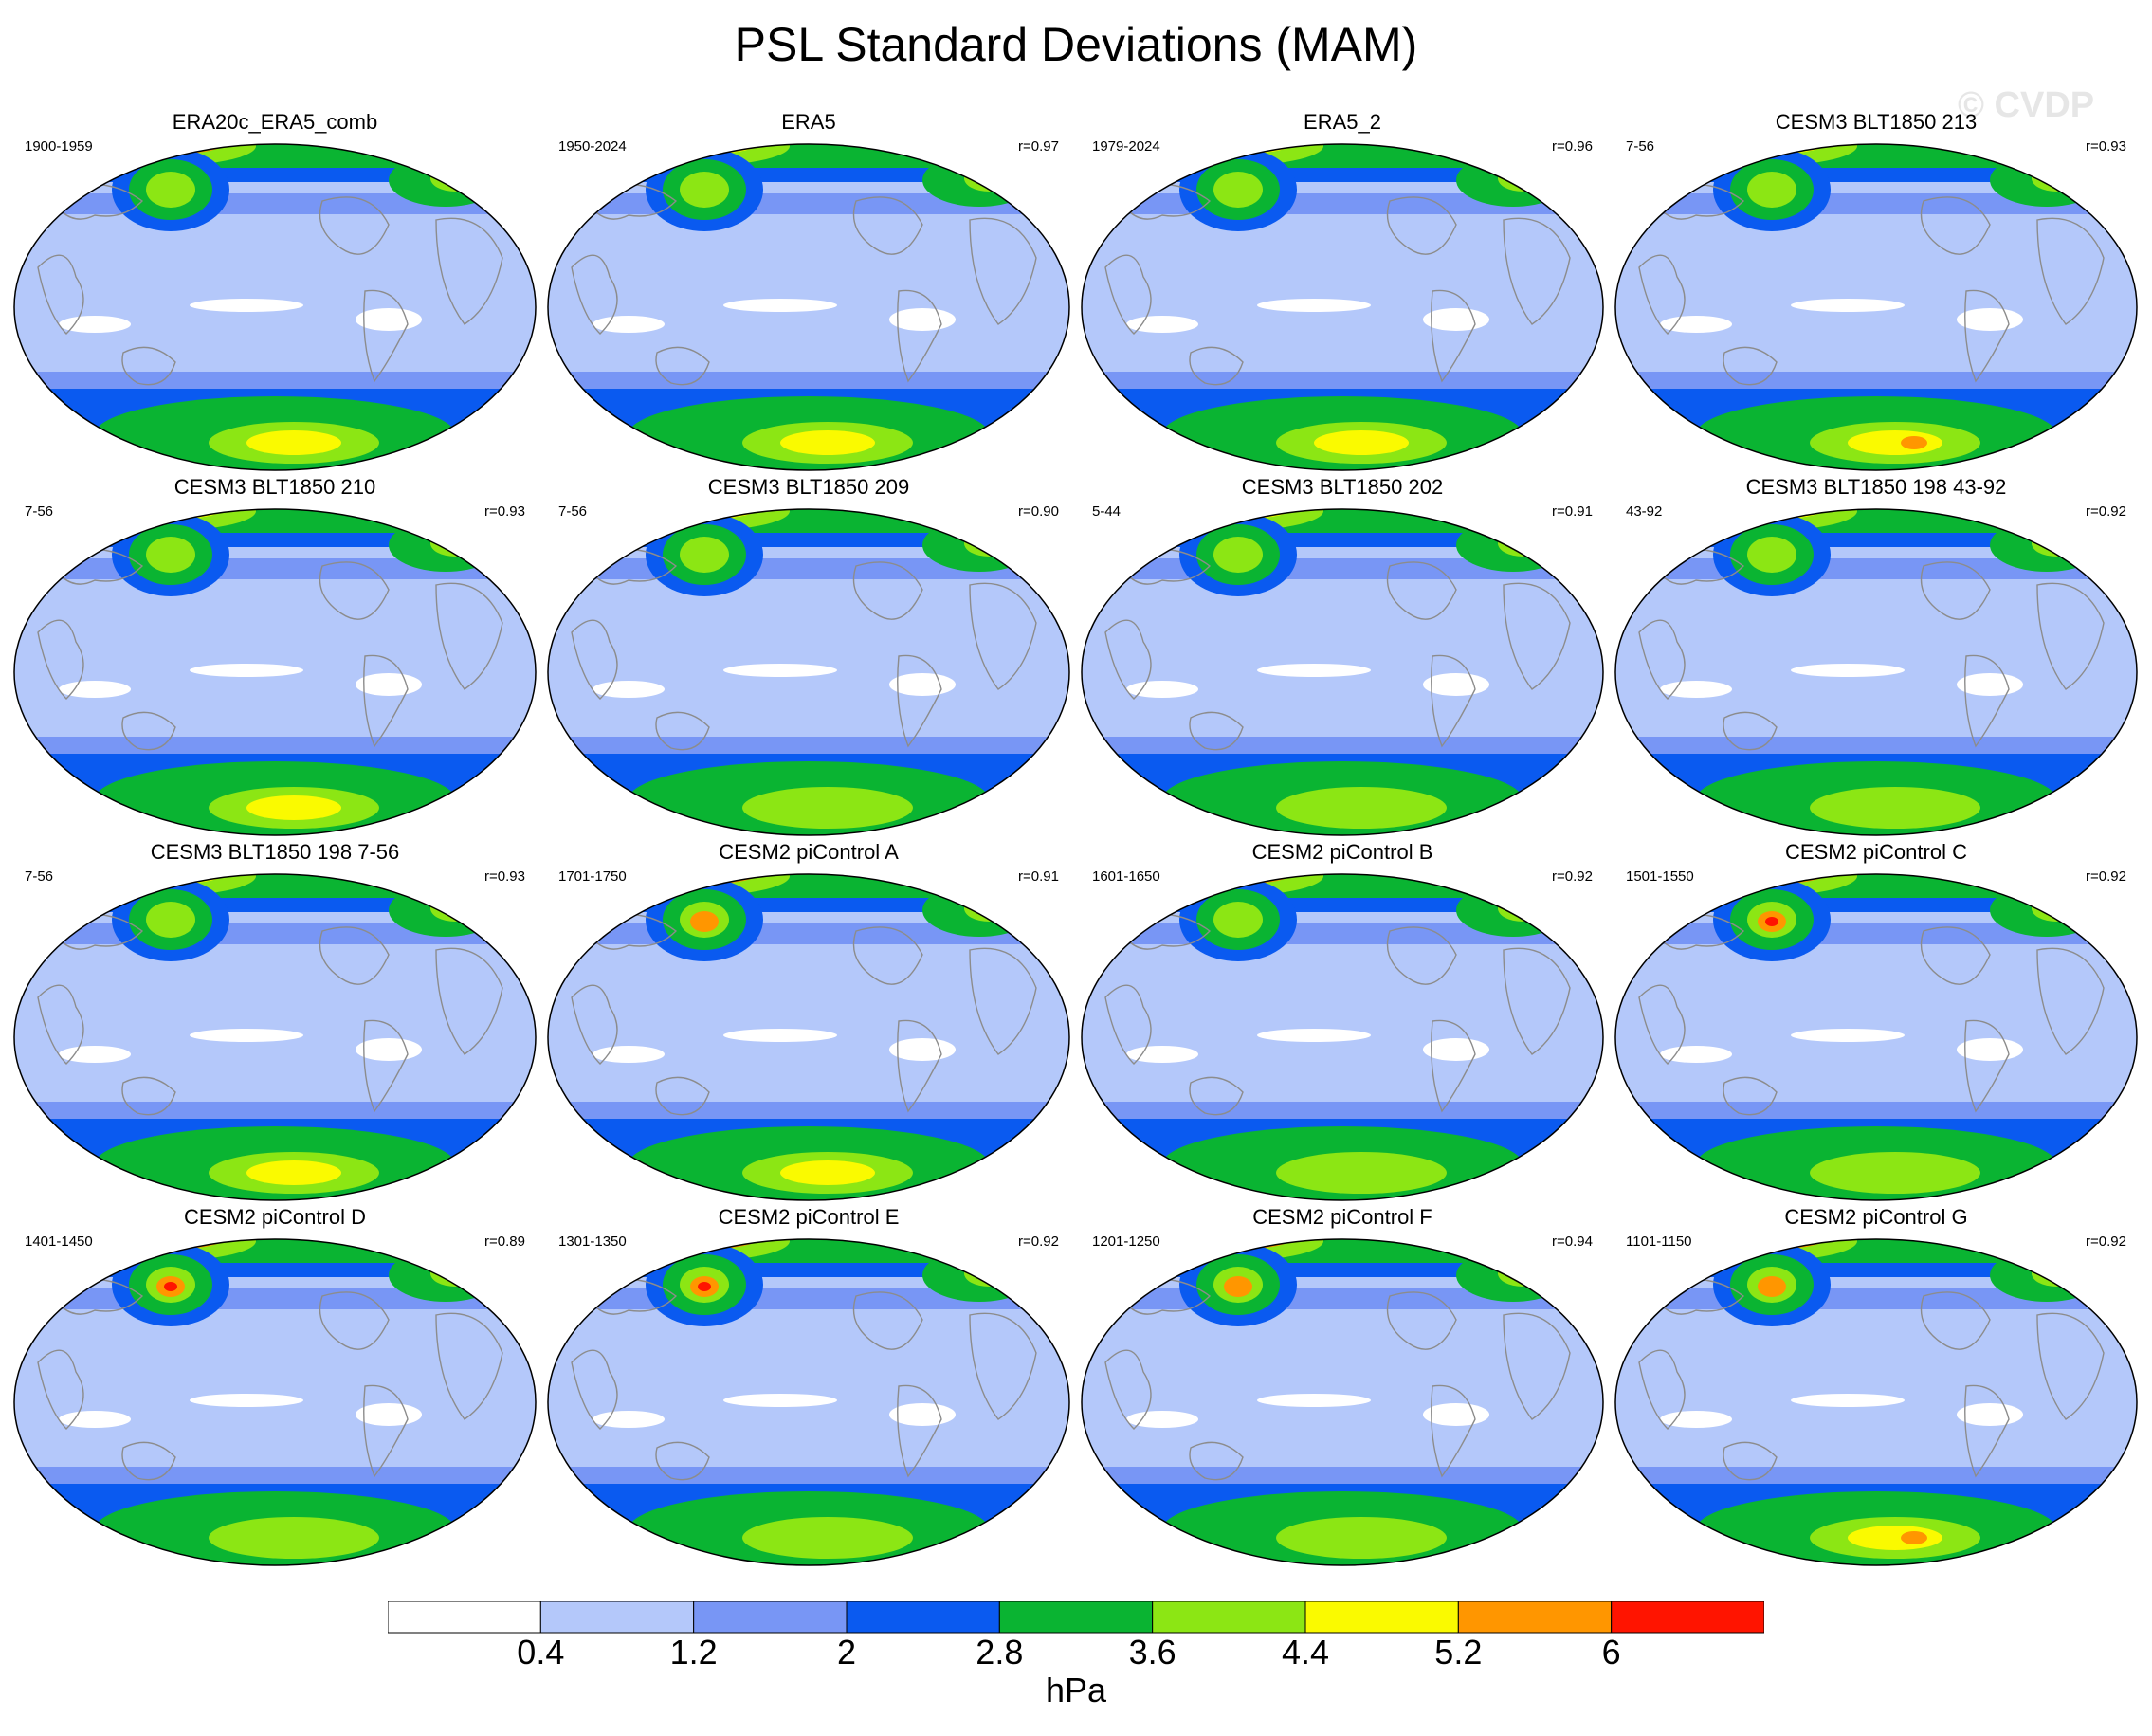  What do you see at coordinates (1772, 1286) in the screenshot?
I see `aleutian-peak` at bounding box center [1772, 1286].